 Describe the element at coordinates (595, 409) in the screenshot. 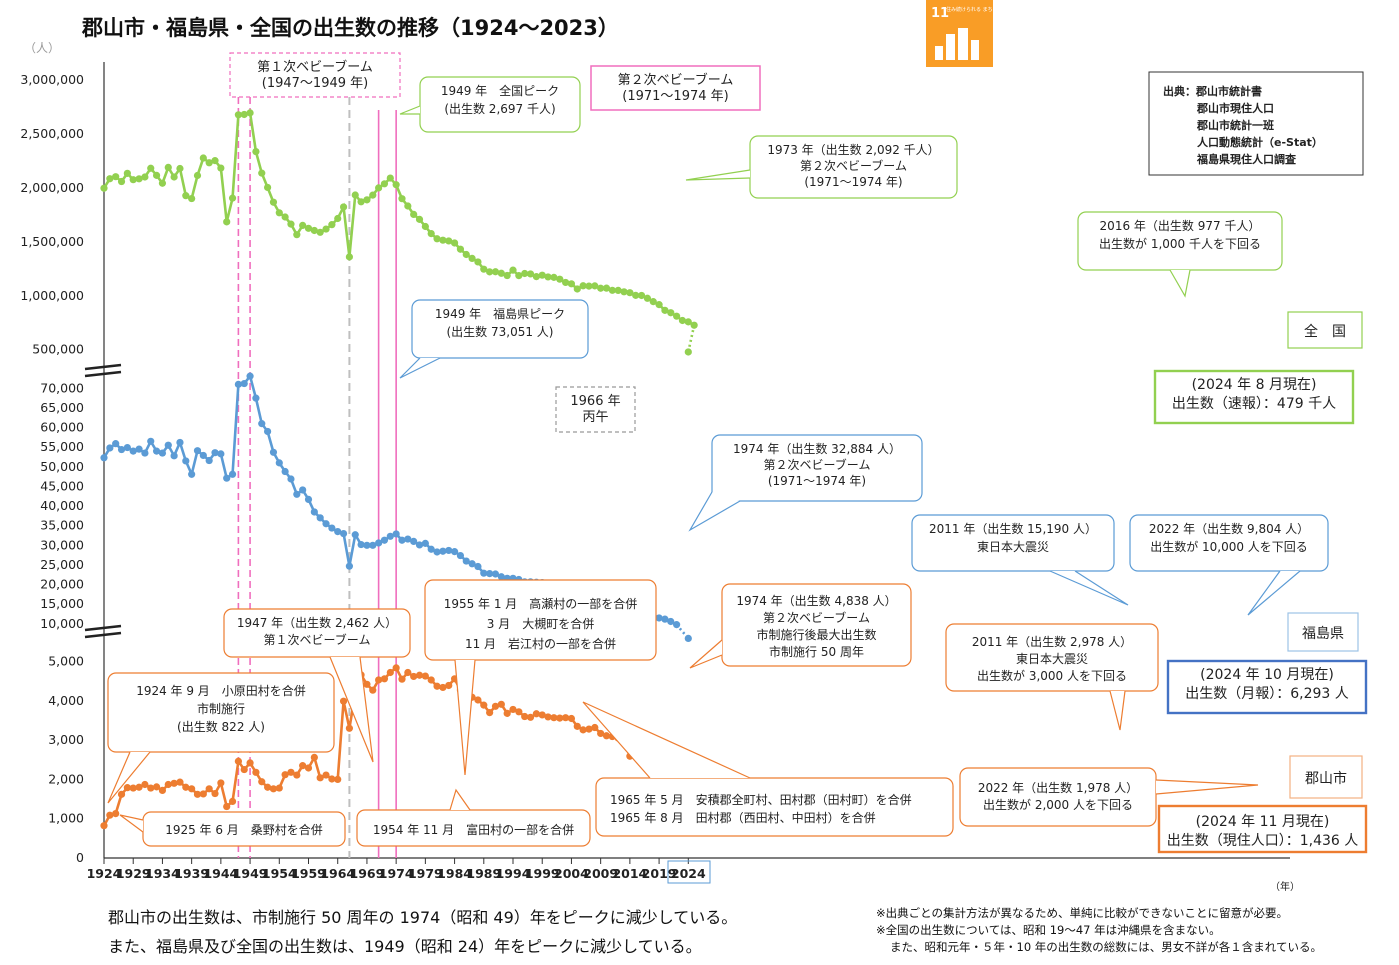

I see `hinoeuma-label-box` at that location.